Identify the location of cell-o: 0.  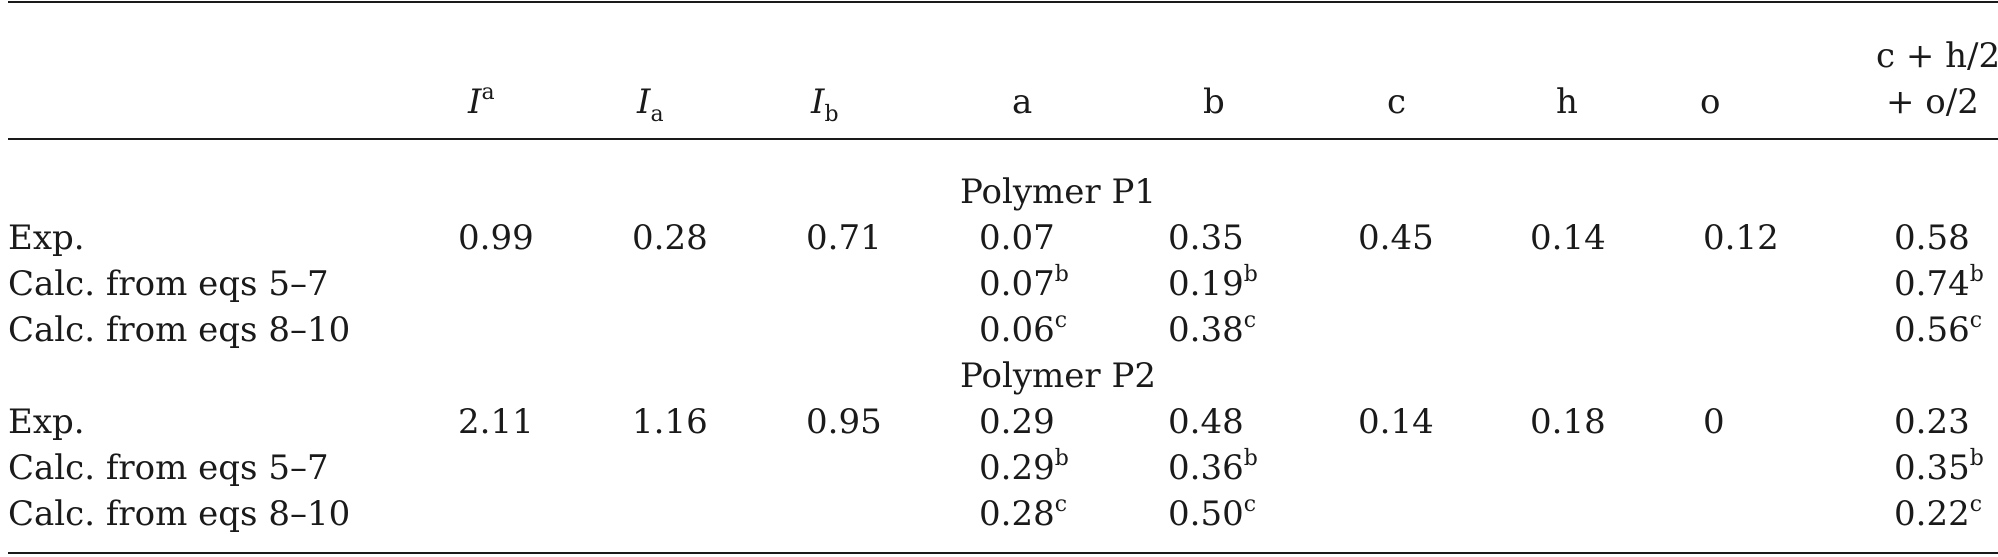
(1714, 422).